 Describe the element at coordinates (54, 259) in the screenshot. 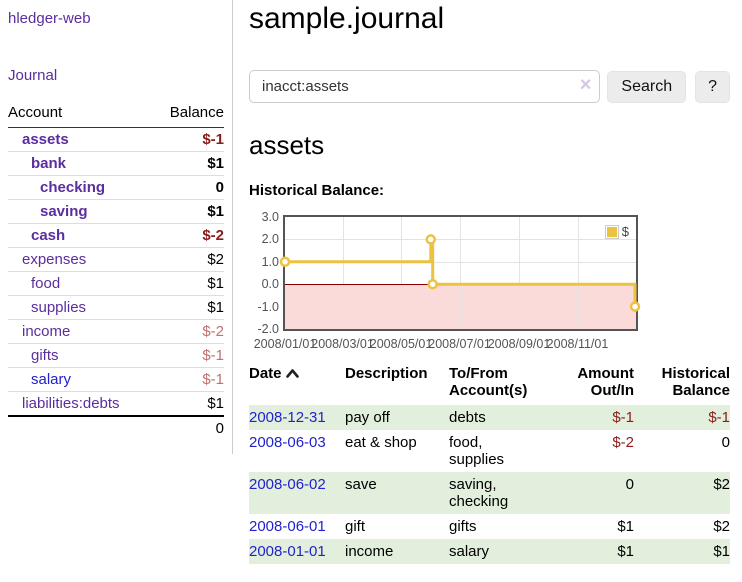

I see `account-link-expenses: expenses` at that location.